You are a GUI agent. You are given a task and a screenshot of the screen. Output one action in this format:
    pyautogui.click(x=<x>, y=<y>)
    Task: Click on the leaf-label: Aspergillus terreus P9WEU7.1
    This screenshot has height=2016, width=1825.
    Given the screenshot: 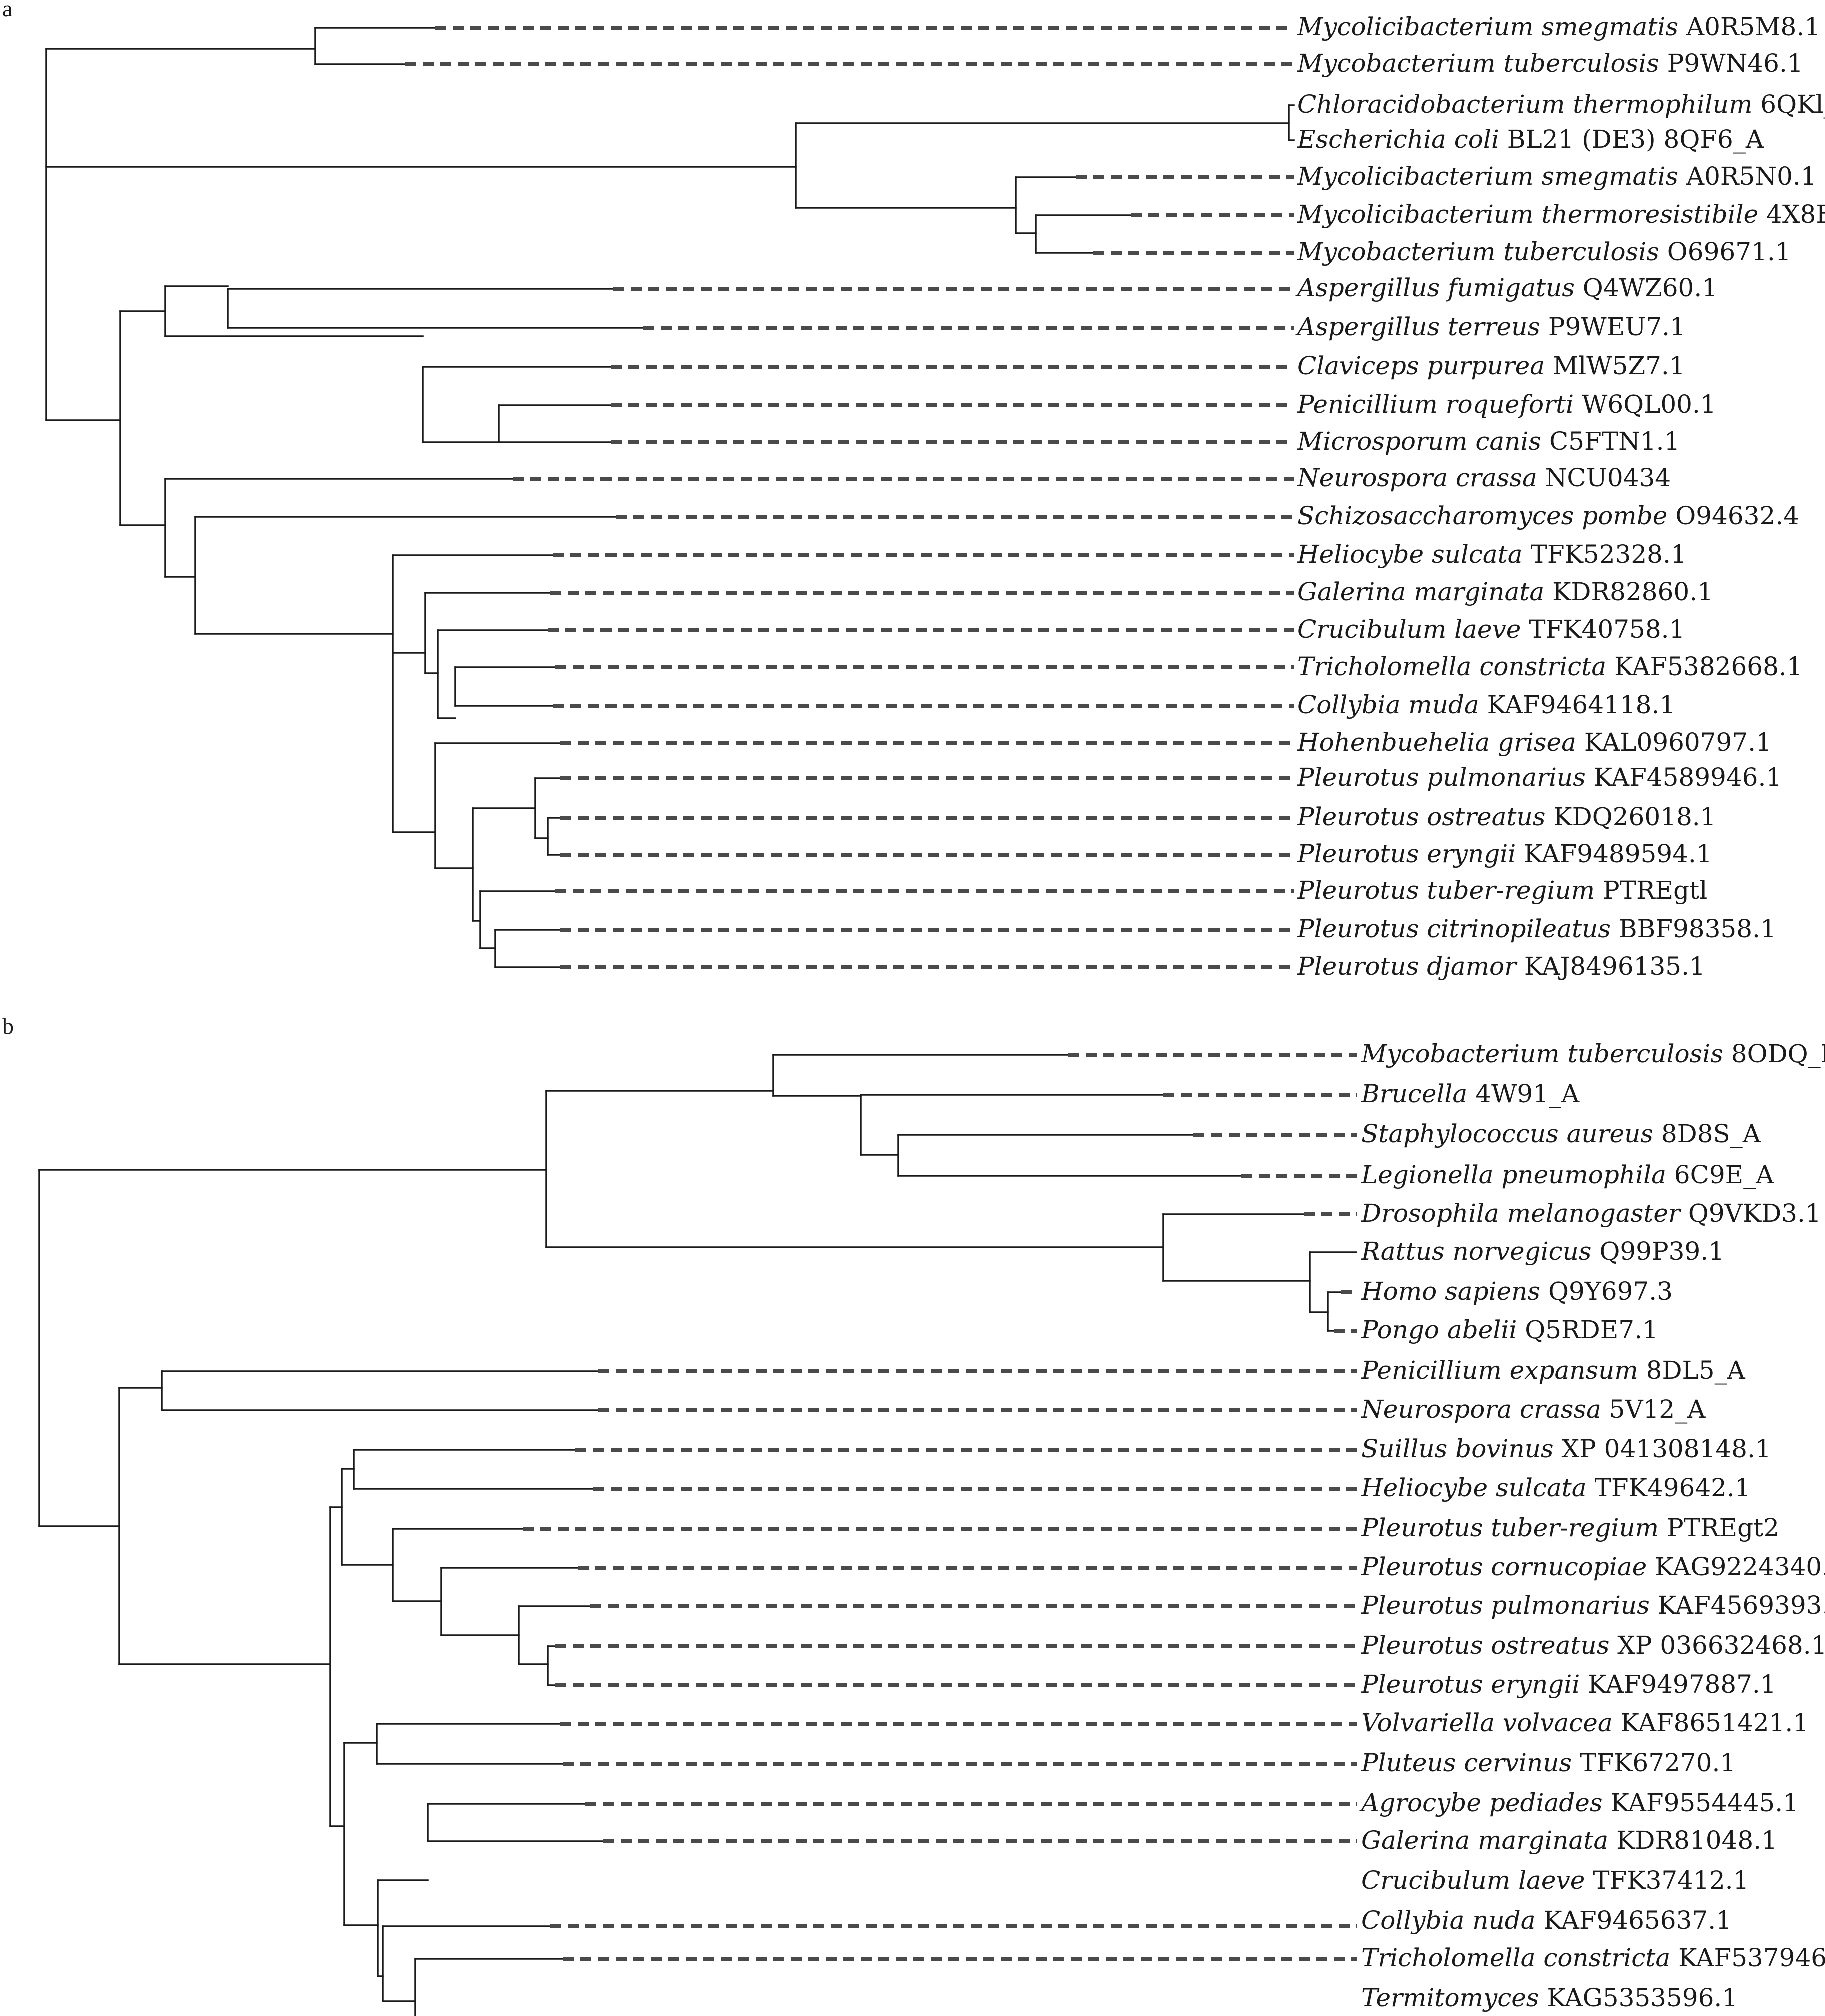 What is the action you would take?
    pyautogui.click(x=1490, y=326)
    